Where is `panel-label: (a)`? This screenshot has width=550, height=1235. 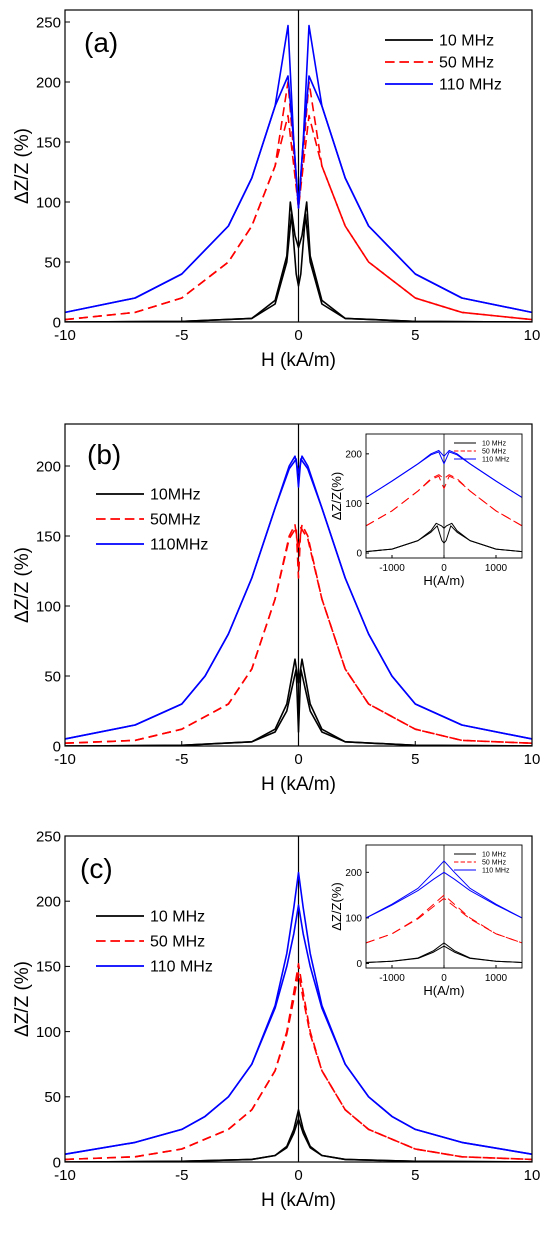 panel-label: (a) is located at coordinates (101, 42).